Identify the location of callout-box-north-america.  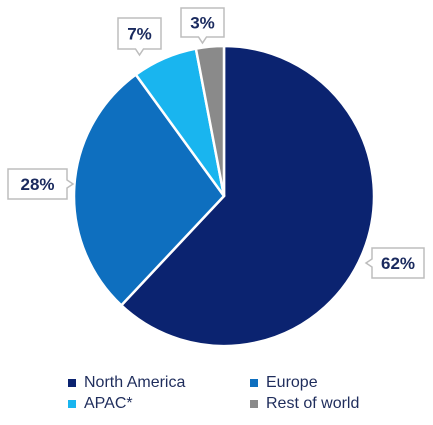
(394, 263).